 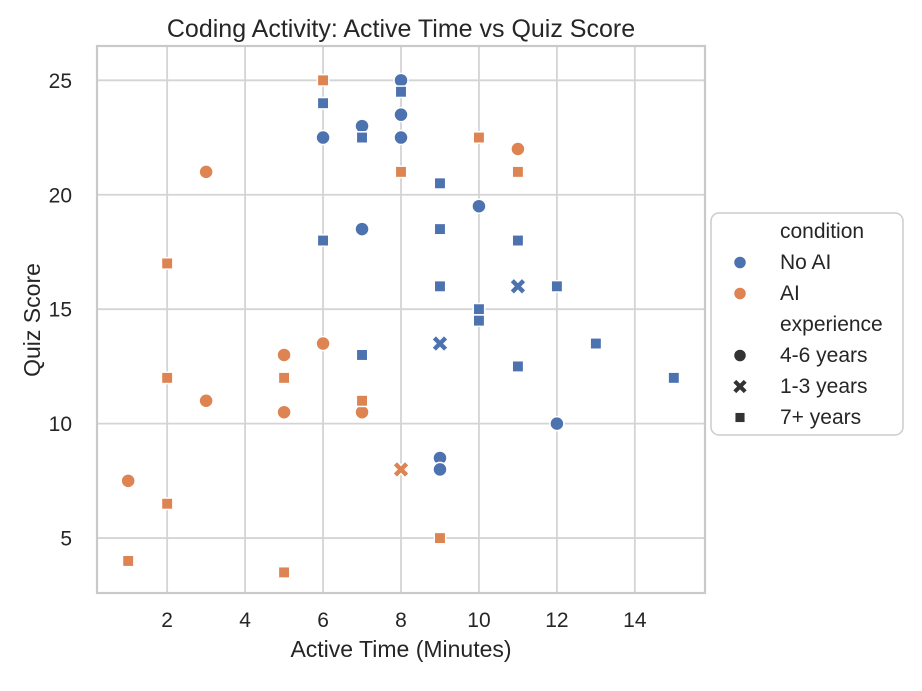 What do you see at coordinates (60, 424) in the screenshot?
I see `y-tick-label: 10` at bounding box center [60, 424].